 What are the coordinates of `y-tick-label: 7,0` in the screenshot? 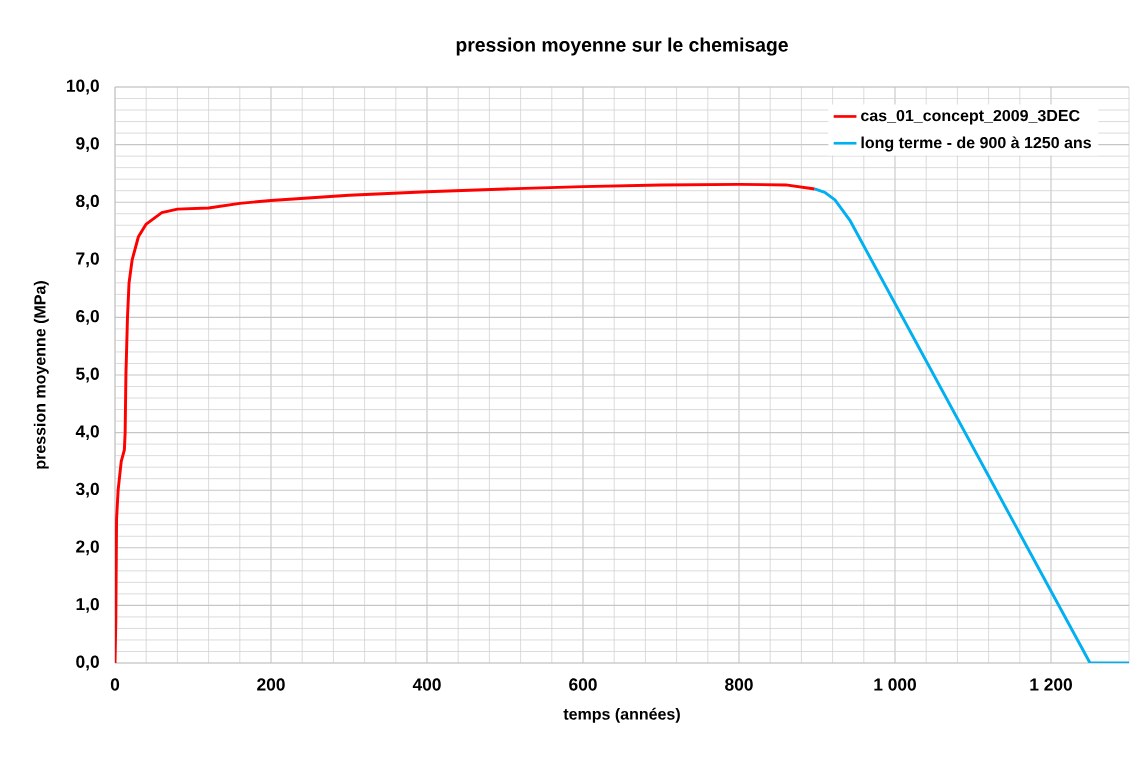 It's located at (87, 260).